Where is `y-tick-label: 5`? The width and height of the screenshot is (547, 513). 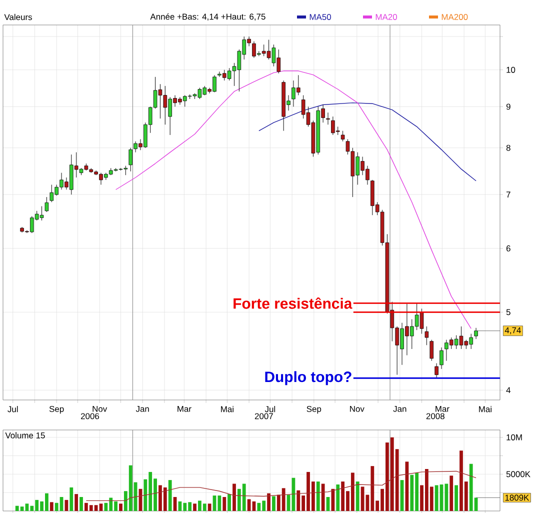 y-tick-label: 5 is located at coordinates (508, 312).